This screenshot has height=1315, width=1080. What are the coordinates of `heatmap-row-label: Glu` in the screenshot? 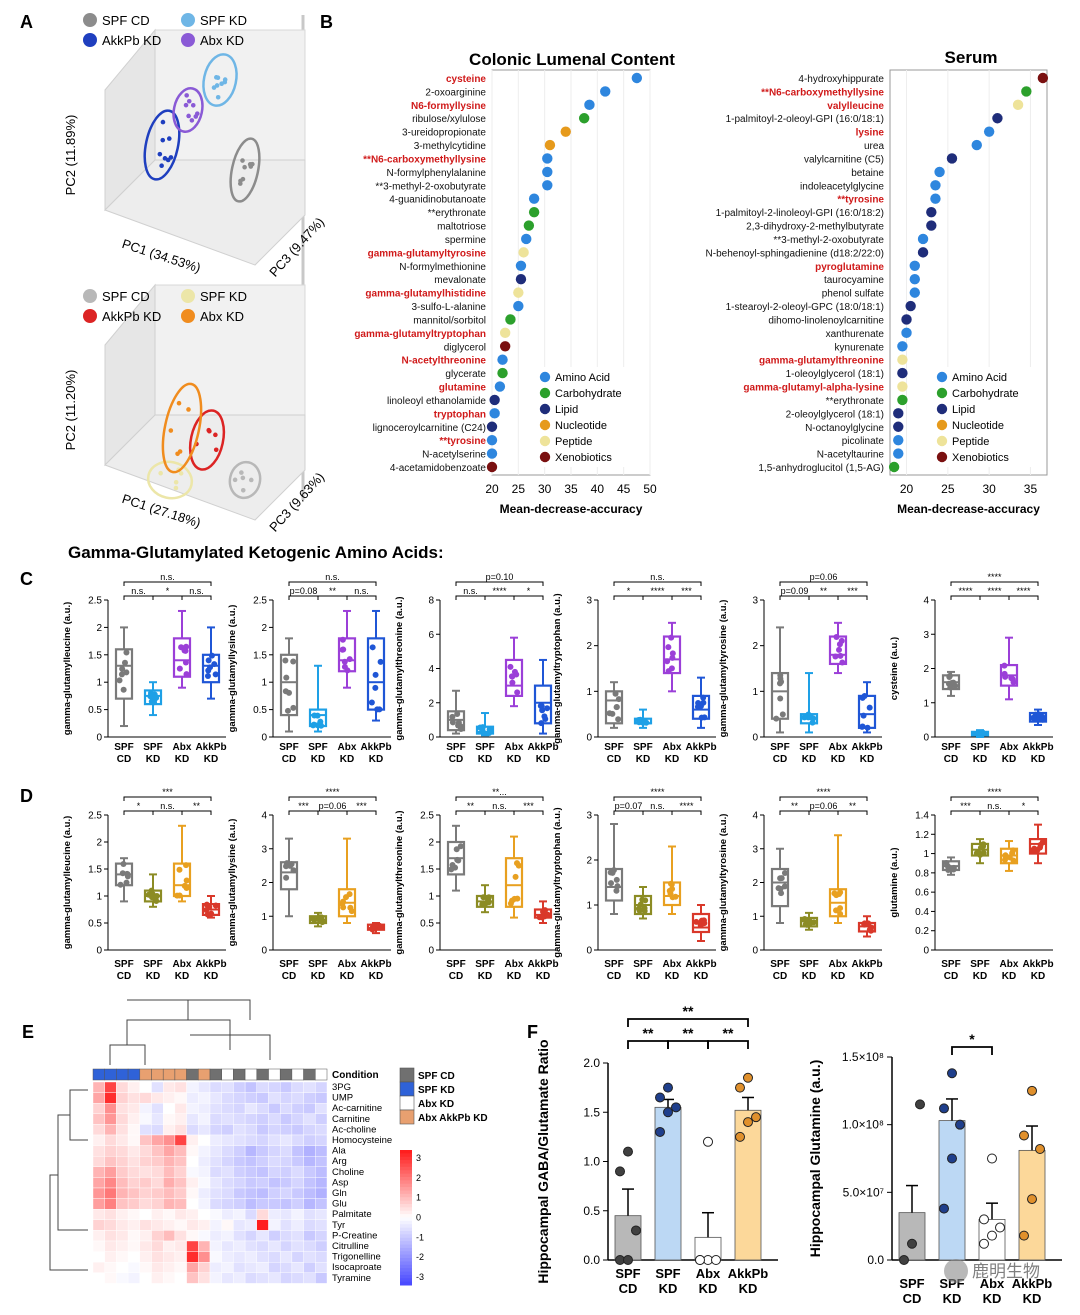 It's located at (339, 1204).